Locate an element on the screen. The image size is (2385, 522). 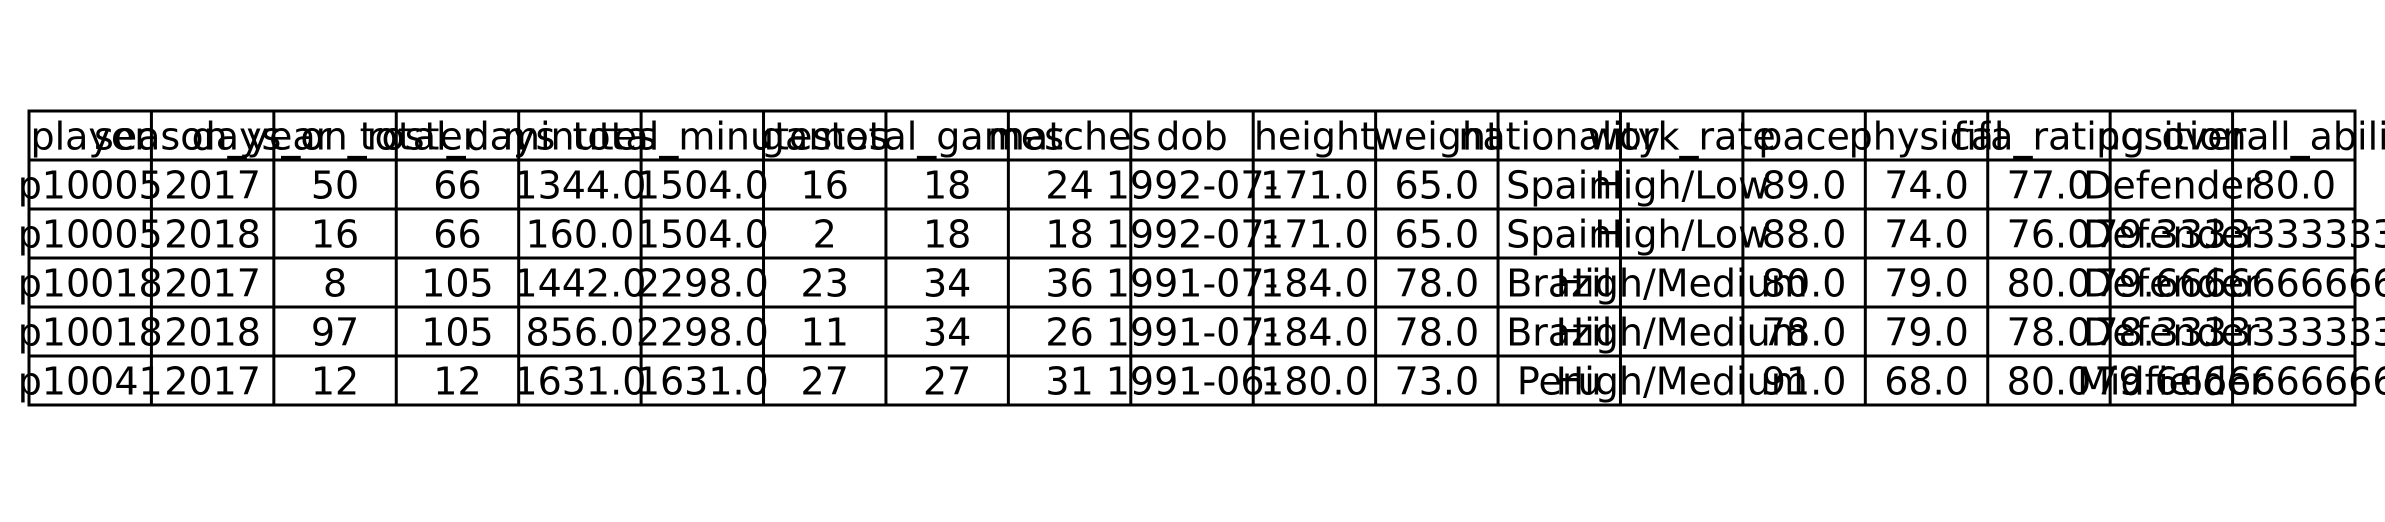
column-header: dob is located at coordinates (1192, 137).